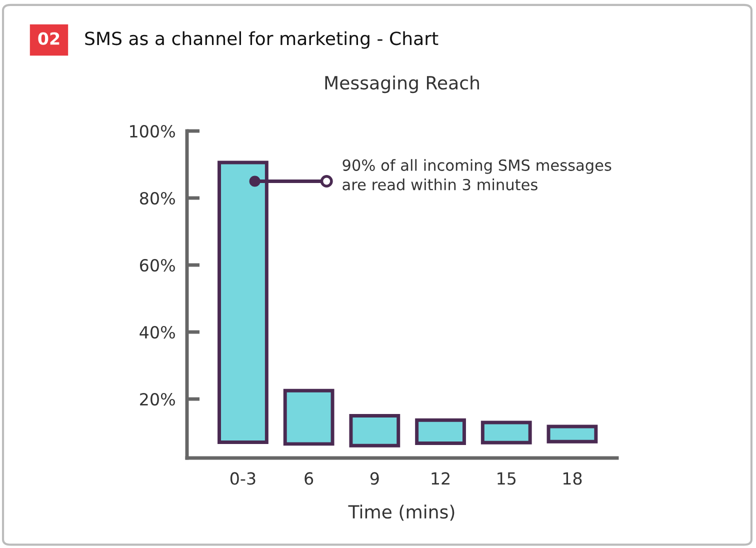 This screenshot has height=548, width=756. Describe the element at coordinates (572, 478) in the screenshot. I see `x-tick-label: 18` at that location.